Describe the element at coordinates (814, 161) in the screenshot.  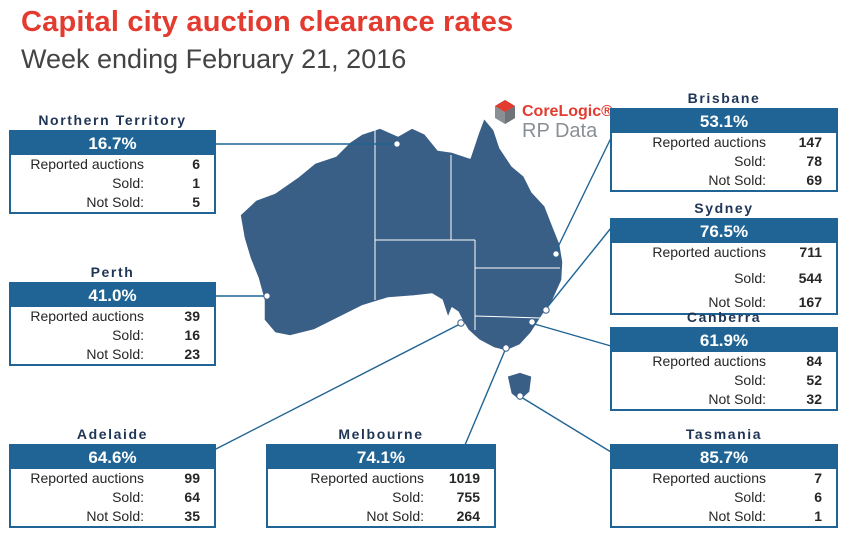
I see `sold-value: 78` at that location.